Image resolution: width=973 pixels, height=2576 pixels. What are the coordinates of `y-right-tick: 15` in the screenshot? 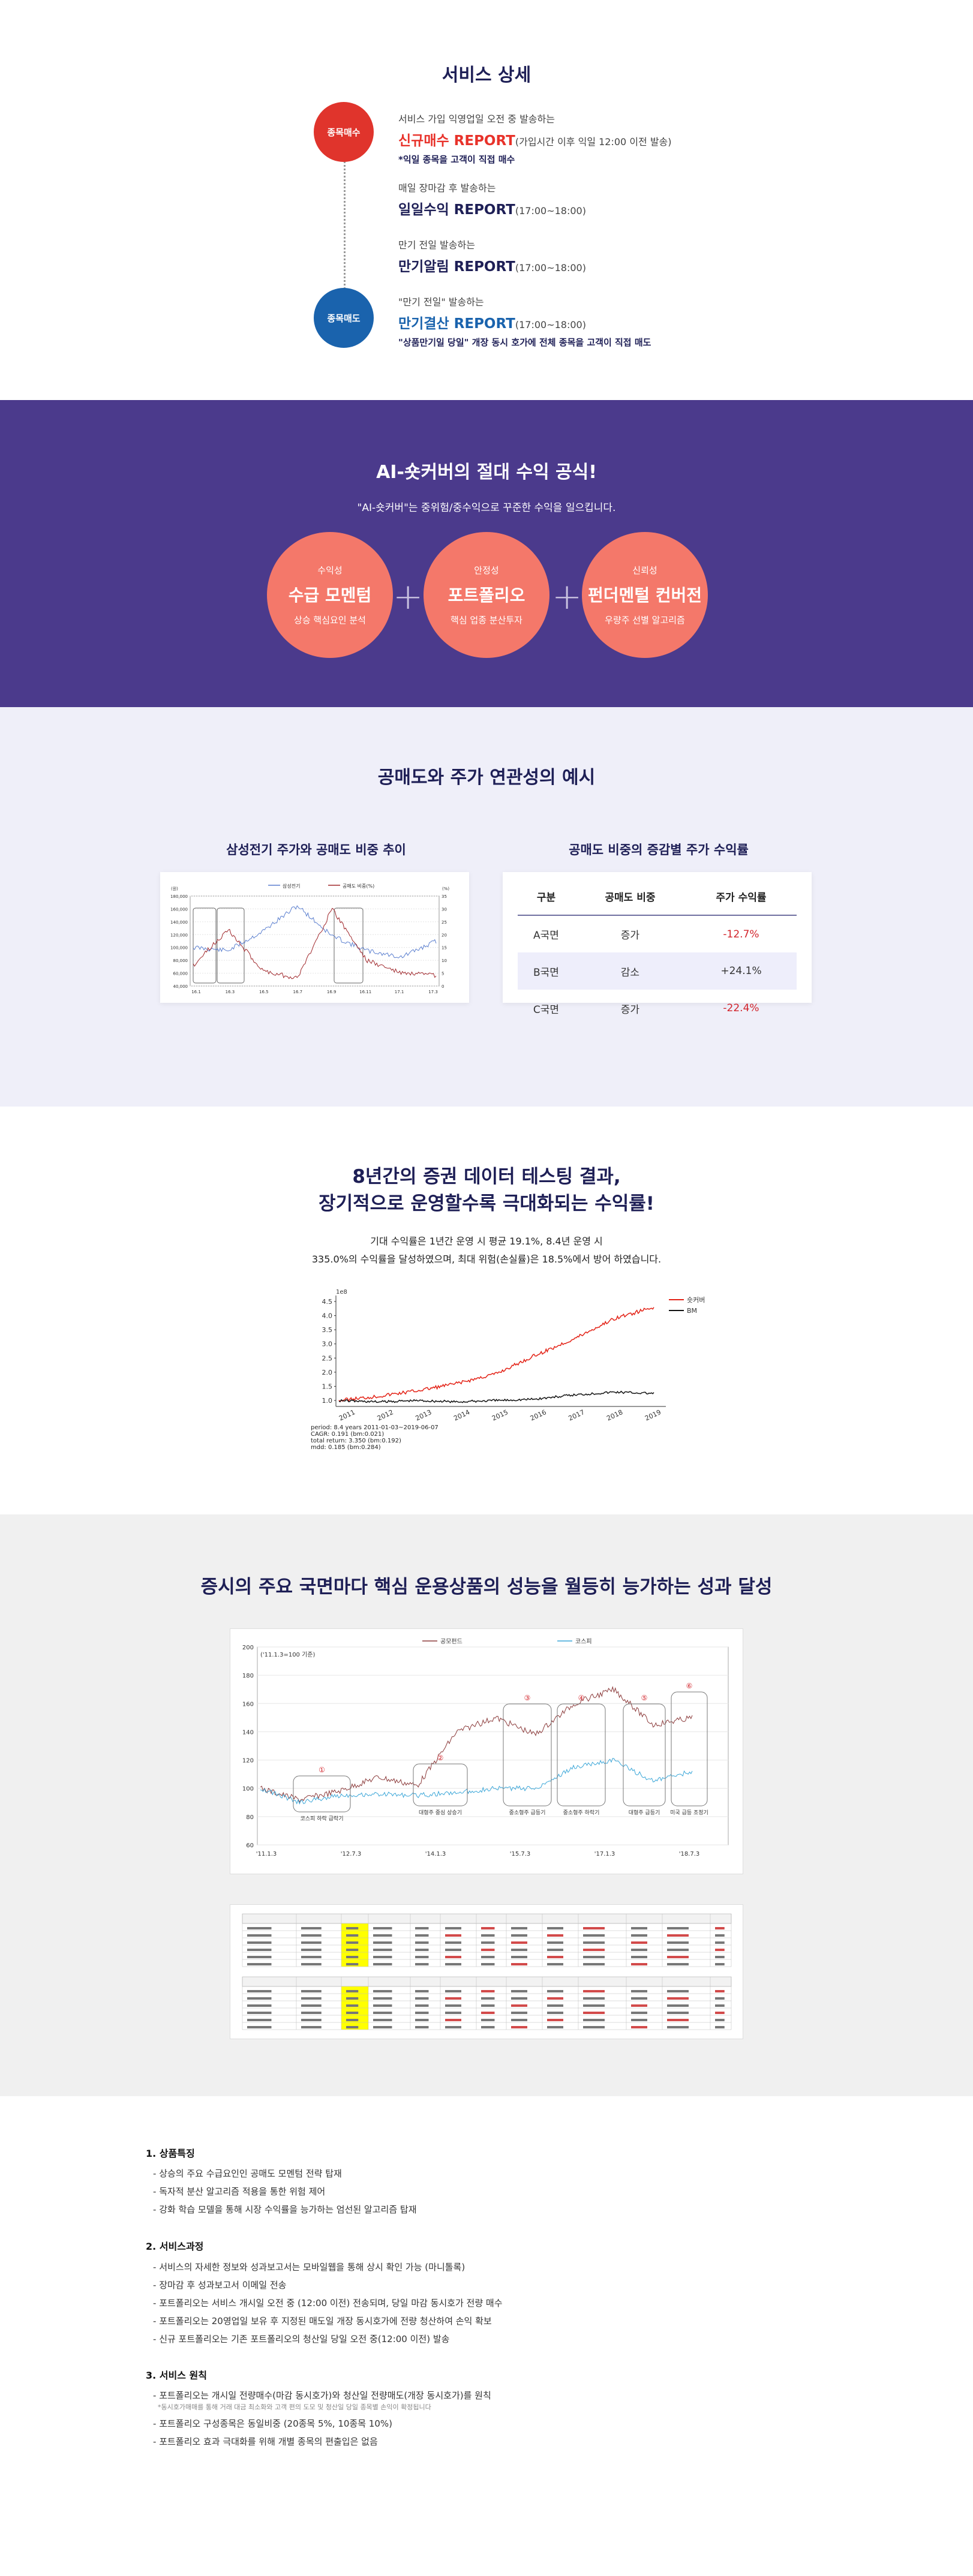 It's located at (444, 949).